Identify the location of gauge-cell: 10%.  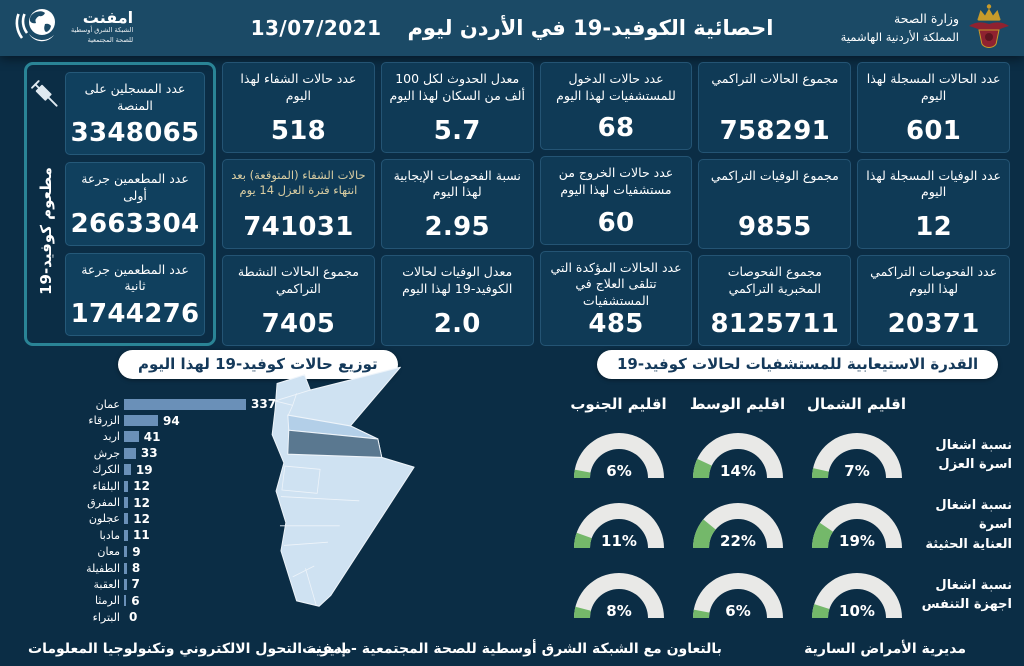
(856, 595).